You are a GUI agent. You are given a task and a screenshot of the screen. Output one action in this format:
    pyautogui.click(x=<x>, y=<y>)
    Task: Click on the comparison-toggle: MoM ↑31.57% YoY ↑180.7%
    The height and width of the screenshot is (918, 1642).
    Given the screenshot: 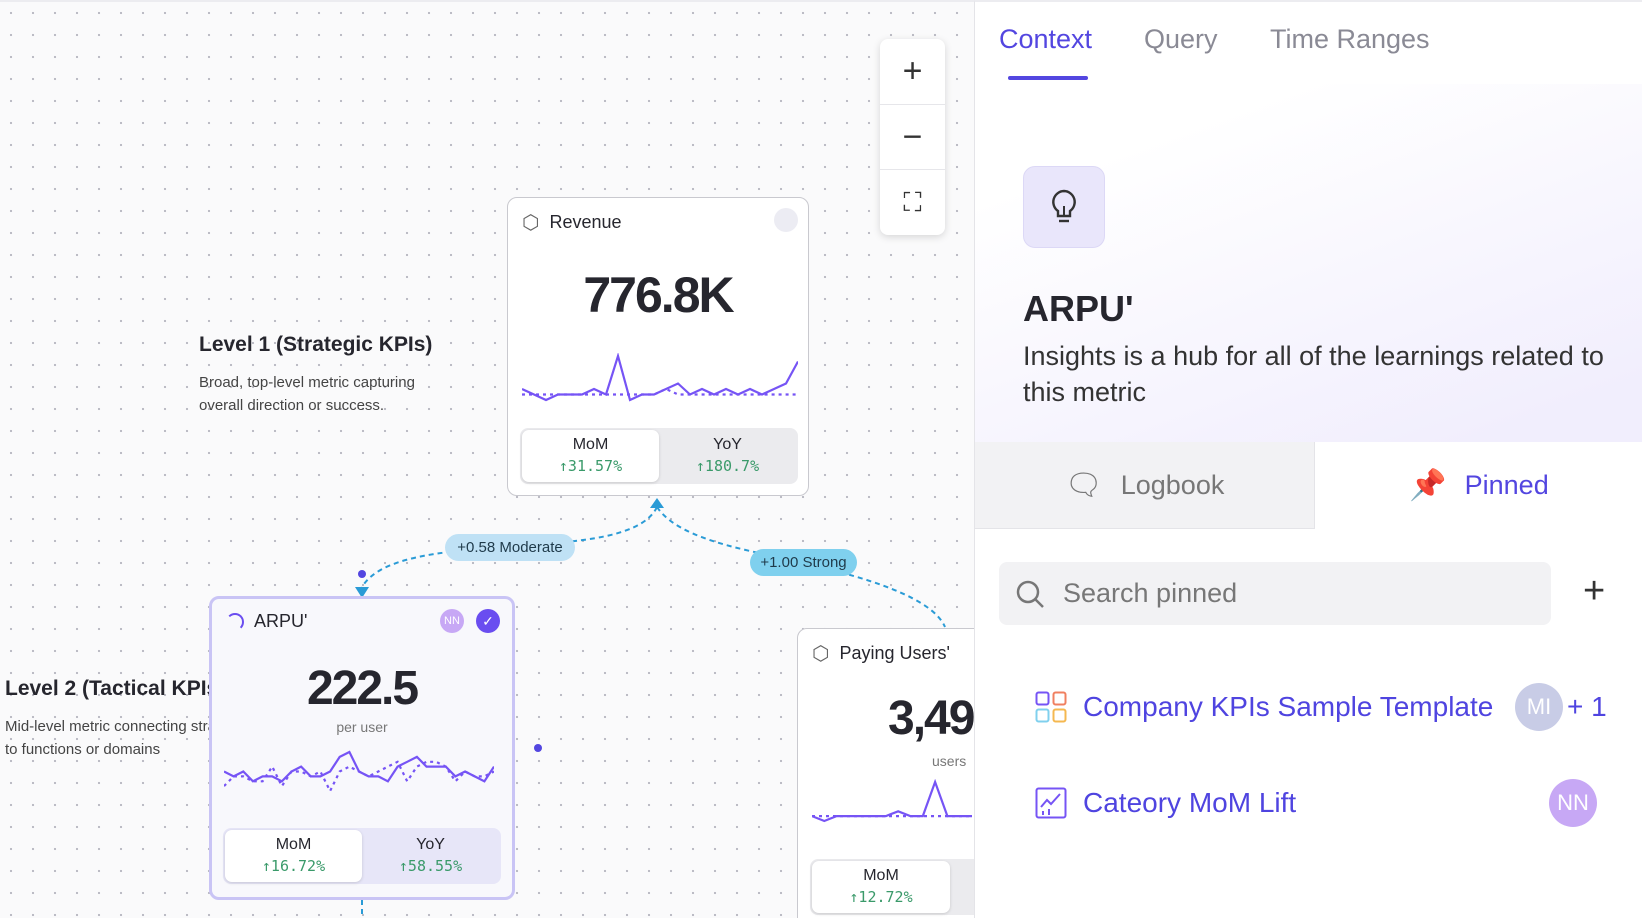 What is the action you would take?
    pyautogui.click(x=659, y=456)
    